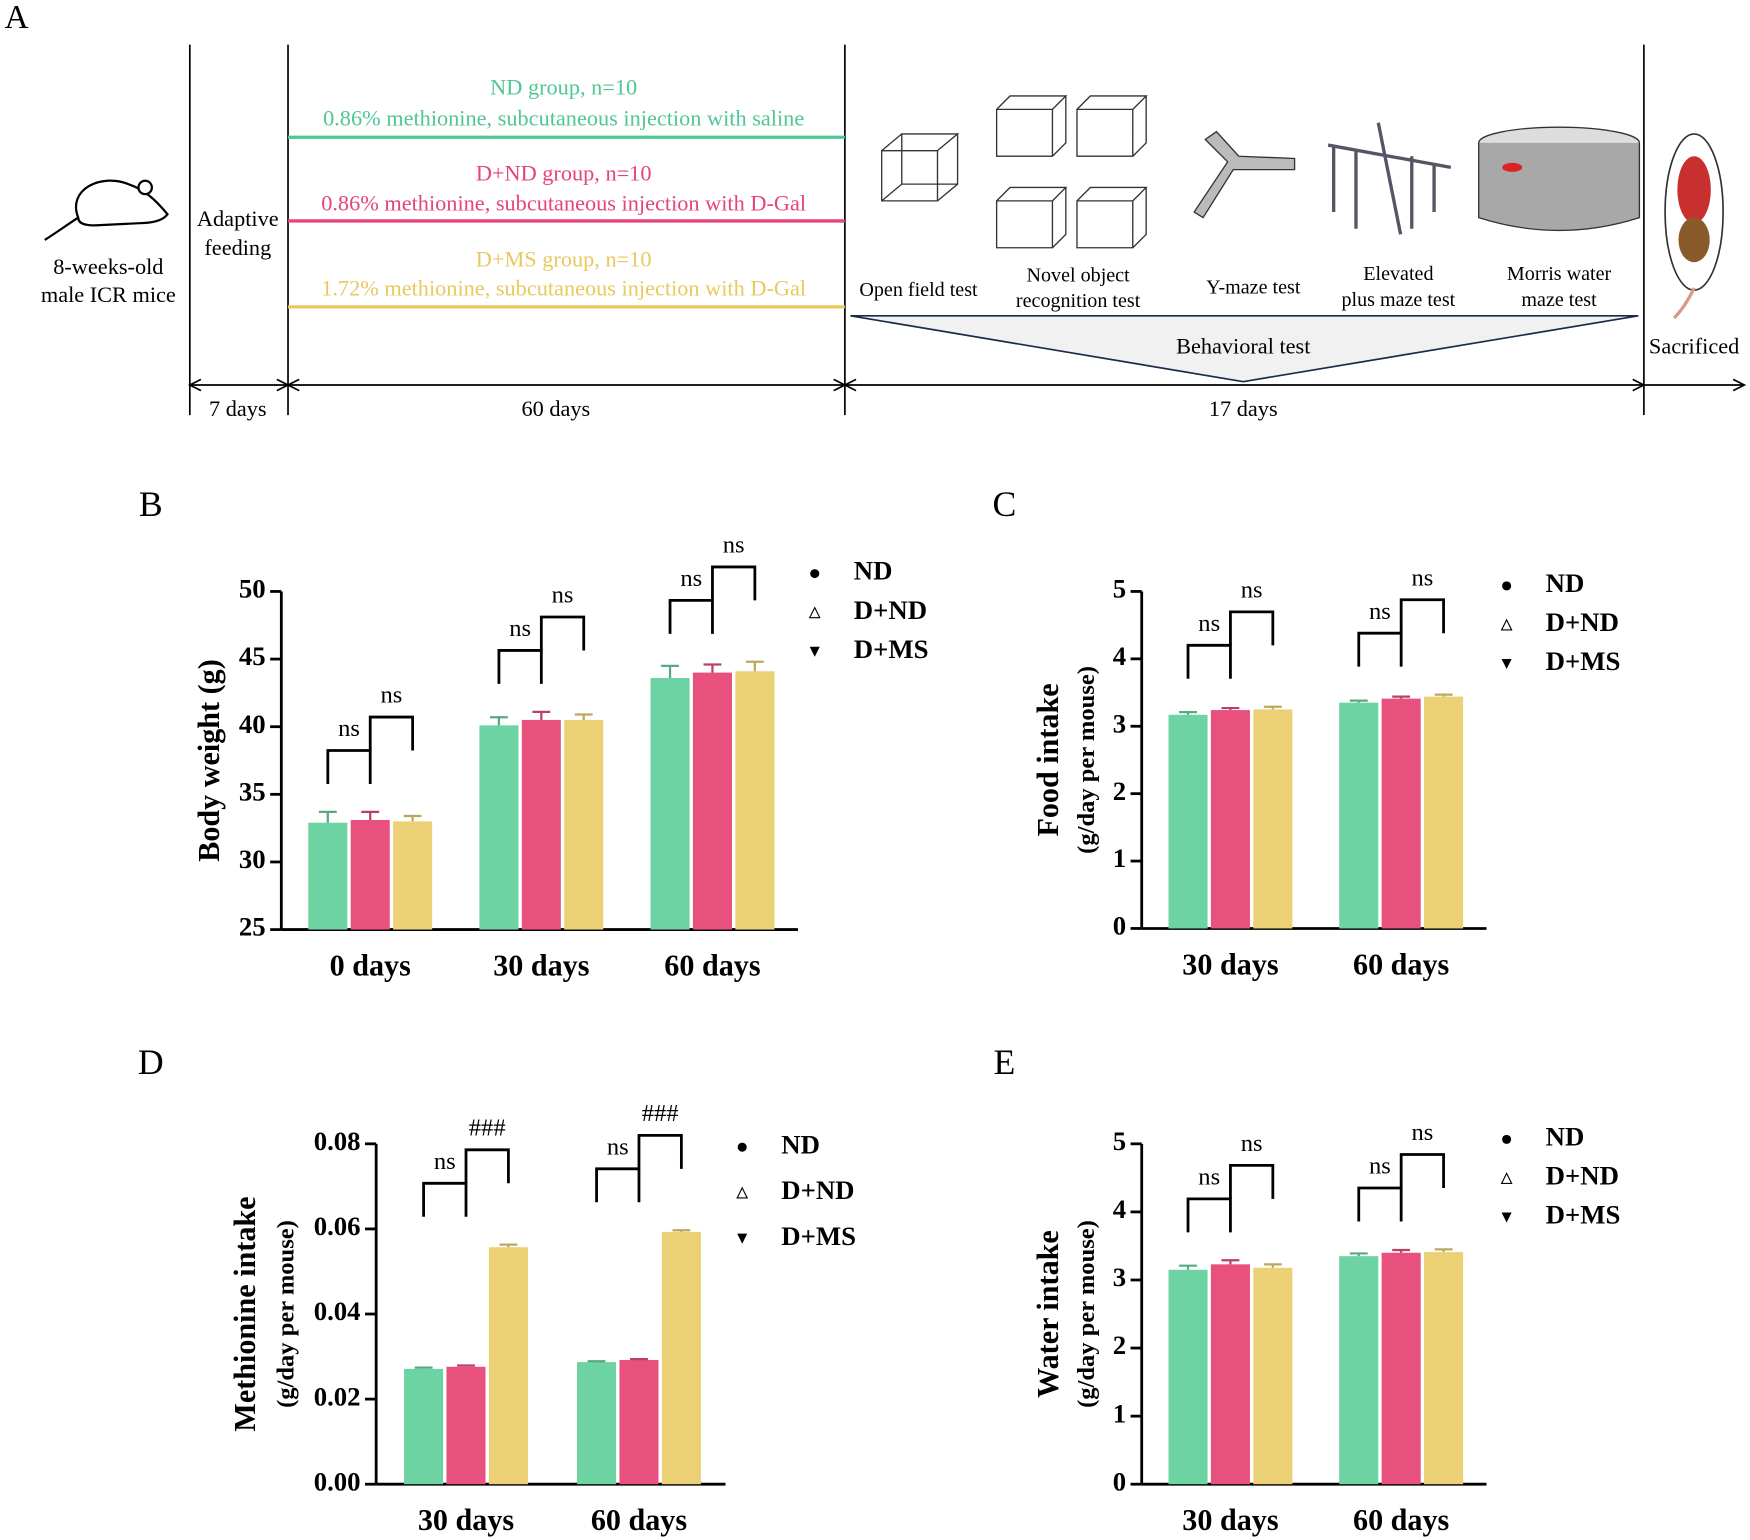 This screenshot has width=1750, height=1540. Describe the element at coordinates (337, 1141) in the screenshot. I see `y-tick-label: 0.08` at that location.